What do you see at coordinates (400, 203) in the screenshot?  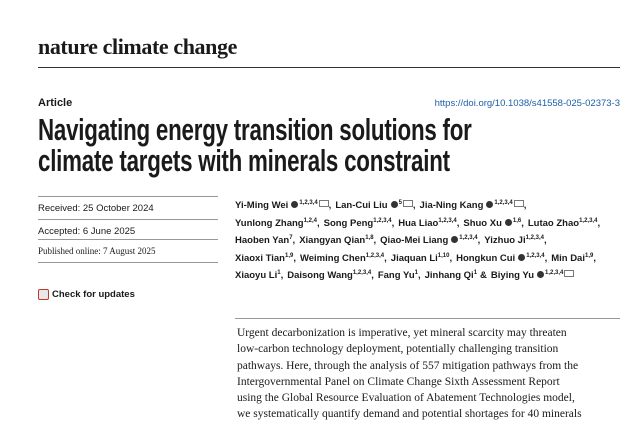 I see `affiliation: 5` at bounding box center [400, 203].